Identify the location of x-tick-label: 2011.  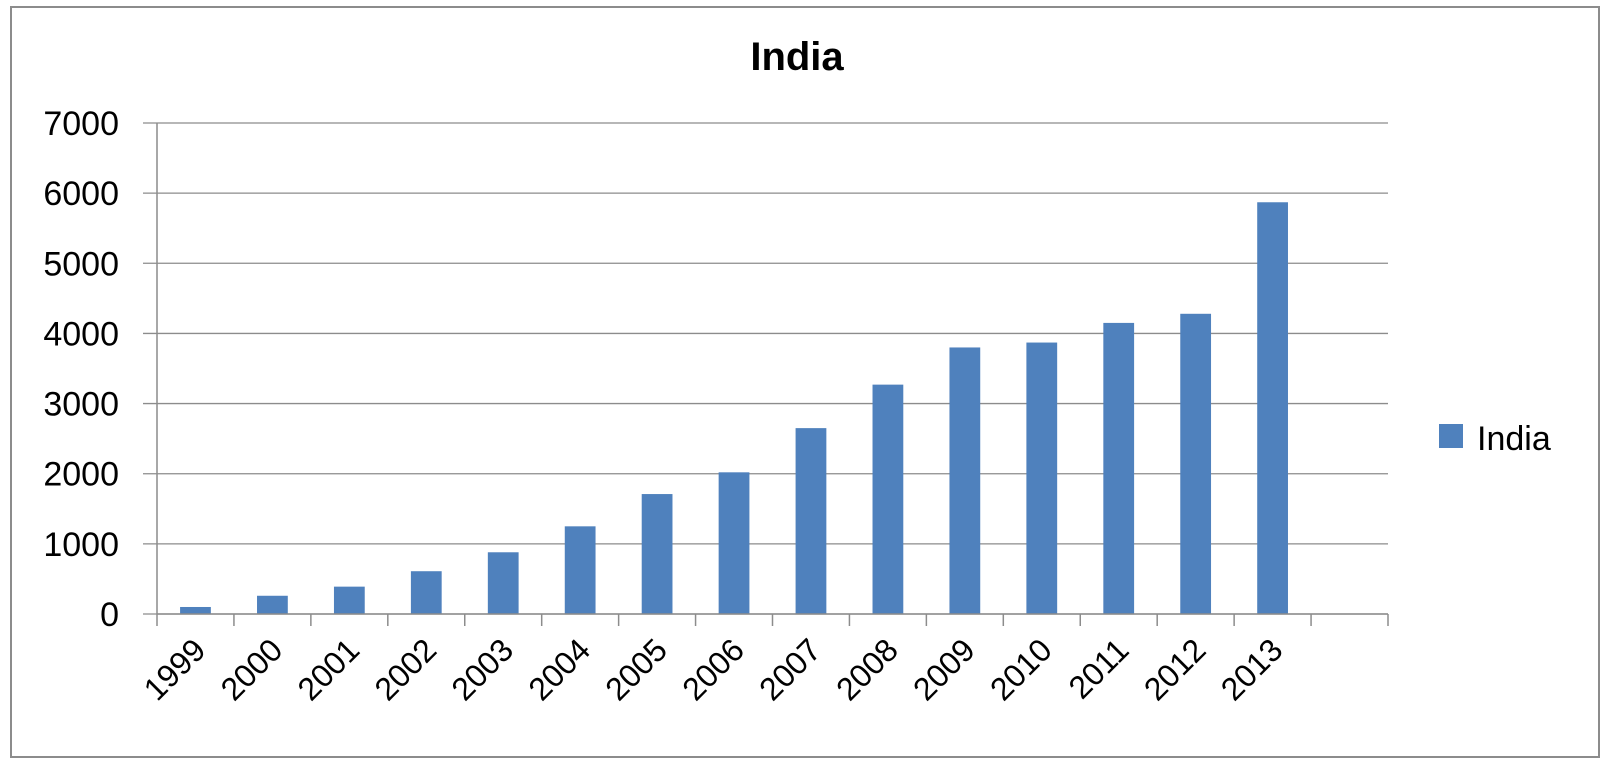
(1099, 668).